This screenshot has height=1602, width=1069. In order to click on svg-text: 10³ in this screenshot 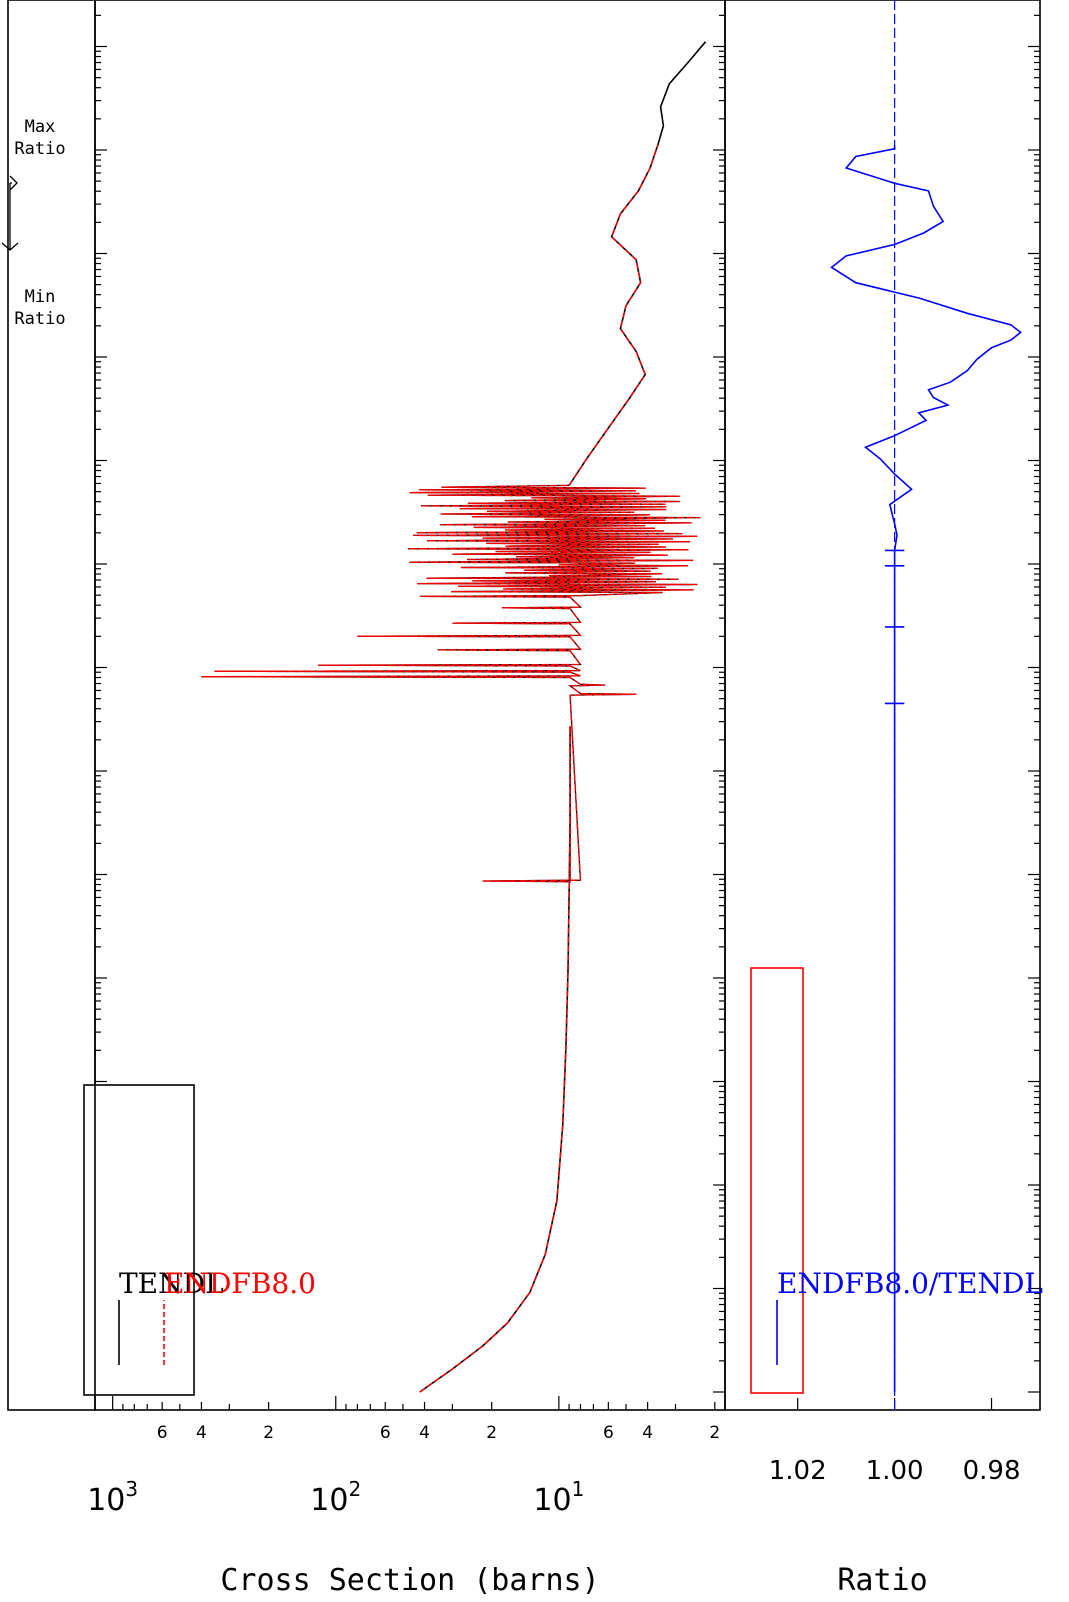, I will do `click(112, 1497)`.